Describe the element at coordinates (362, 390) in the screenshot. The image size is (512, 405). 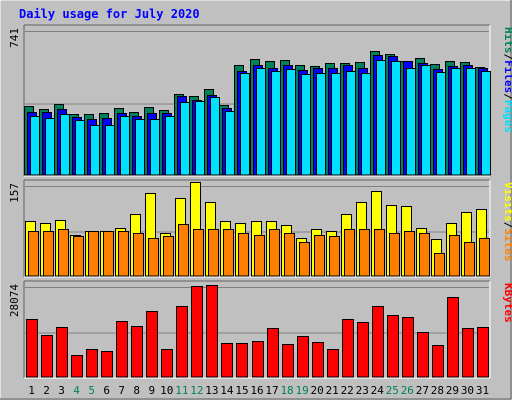
I see `x-tick-day-23: 23` at that location.